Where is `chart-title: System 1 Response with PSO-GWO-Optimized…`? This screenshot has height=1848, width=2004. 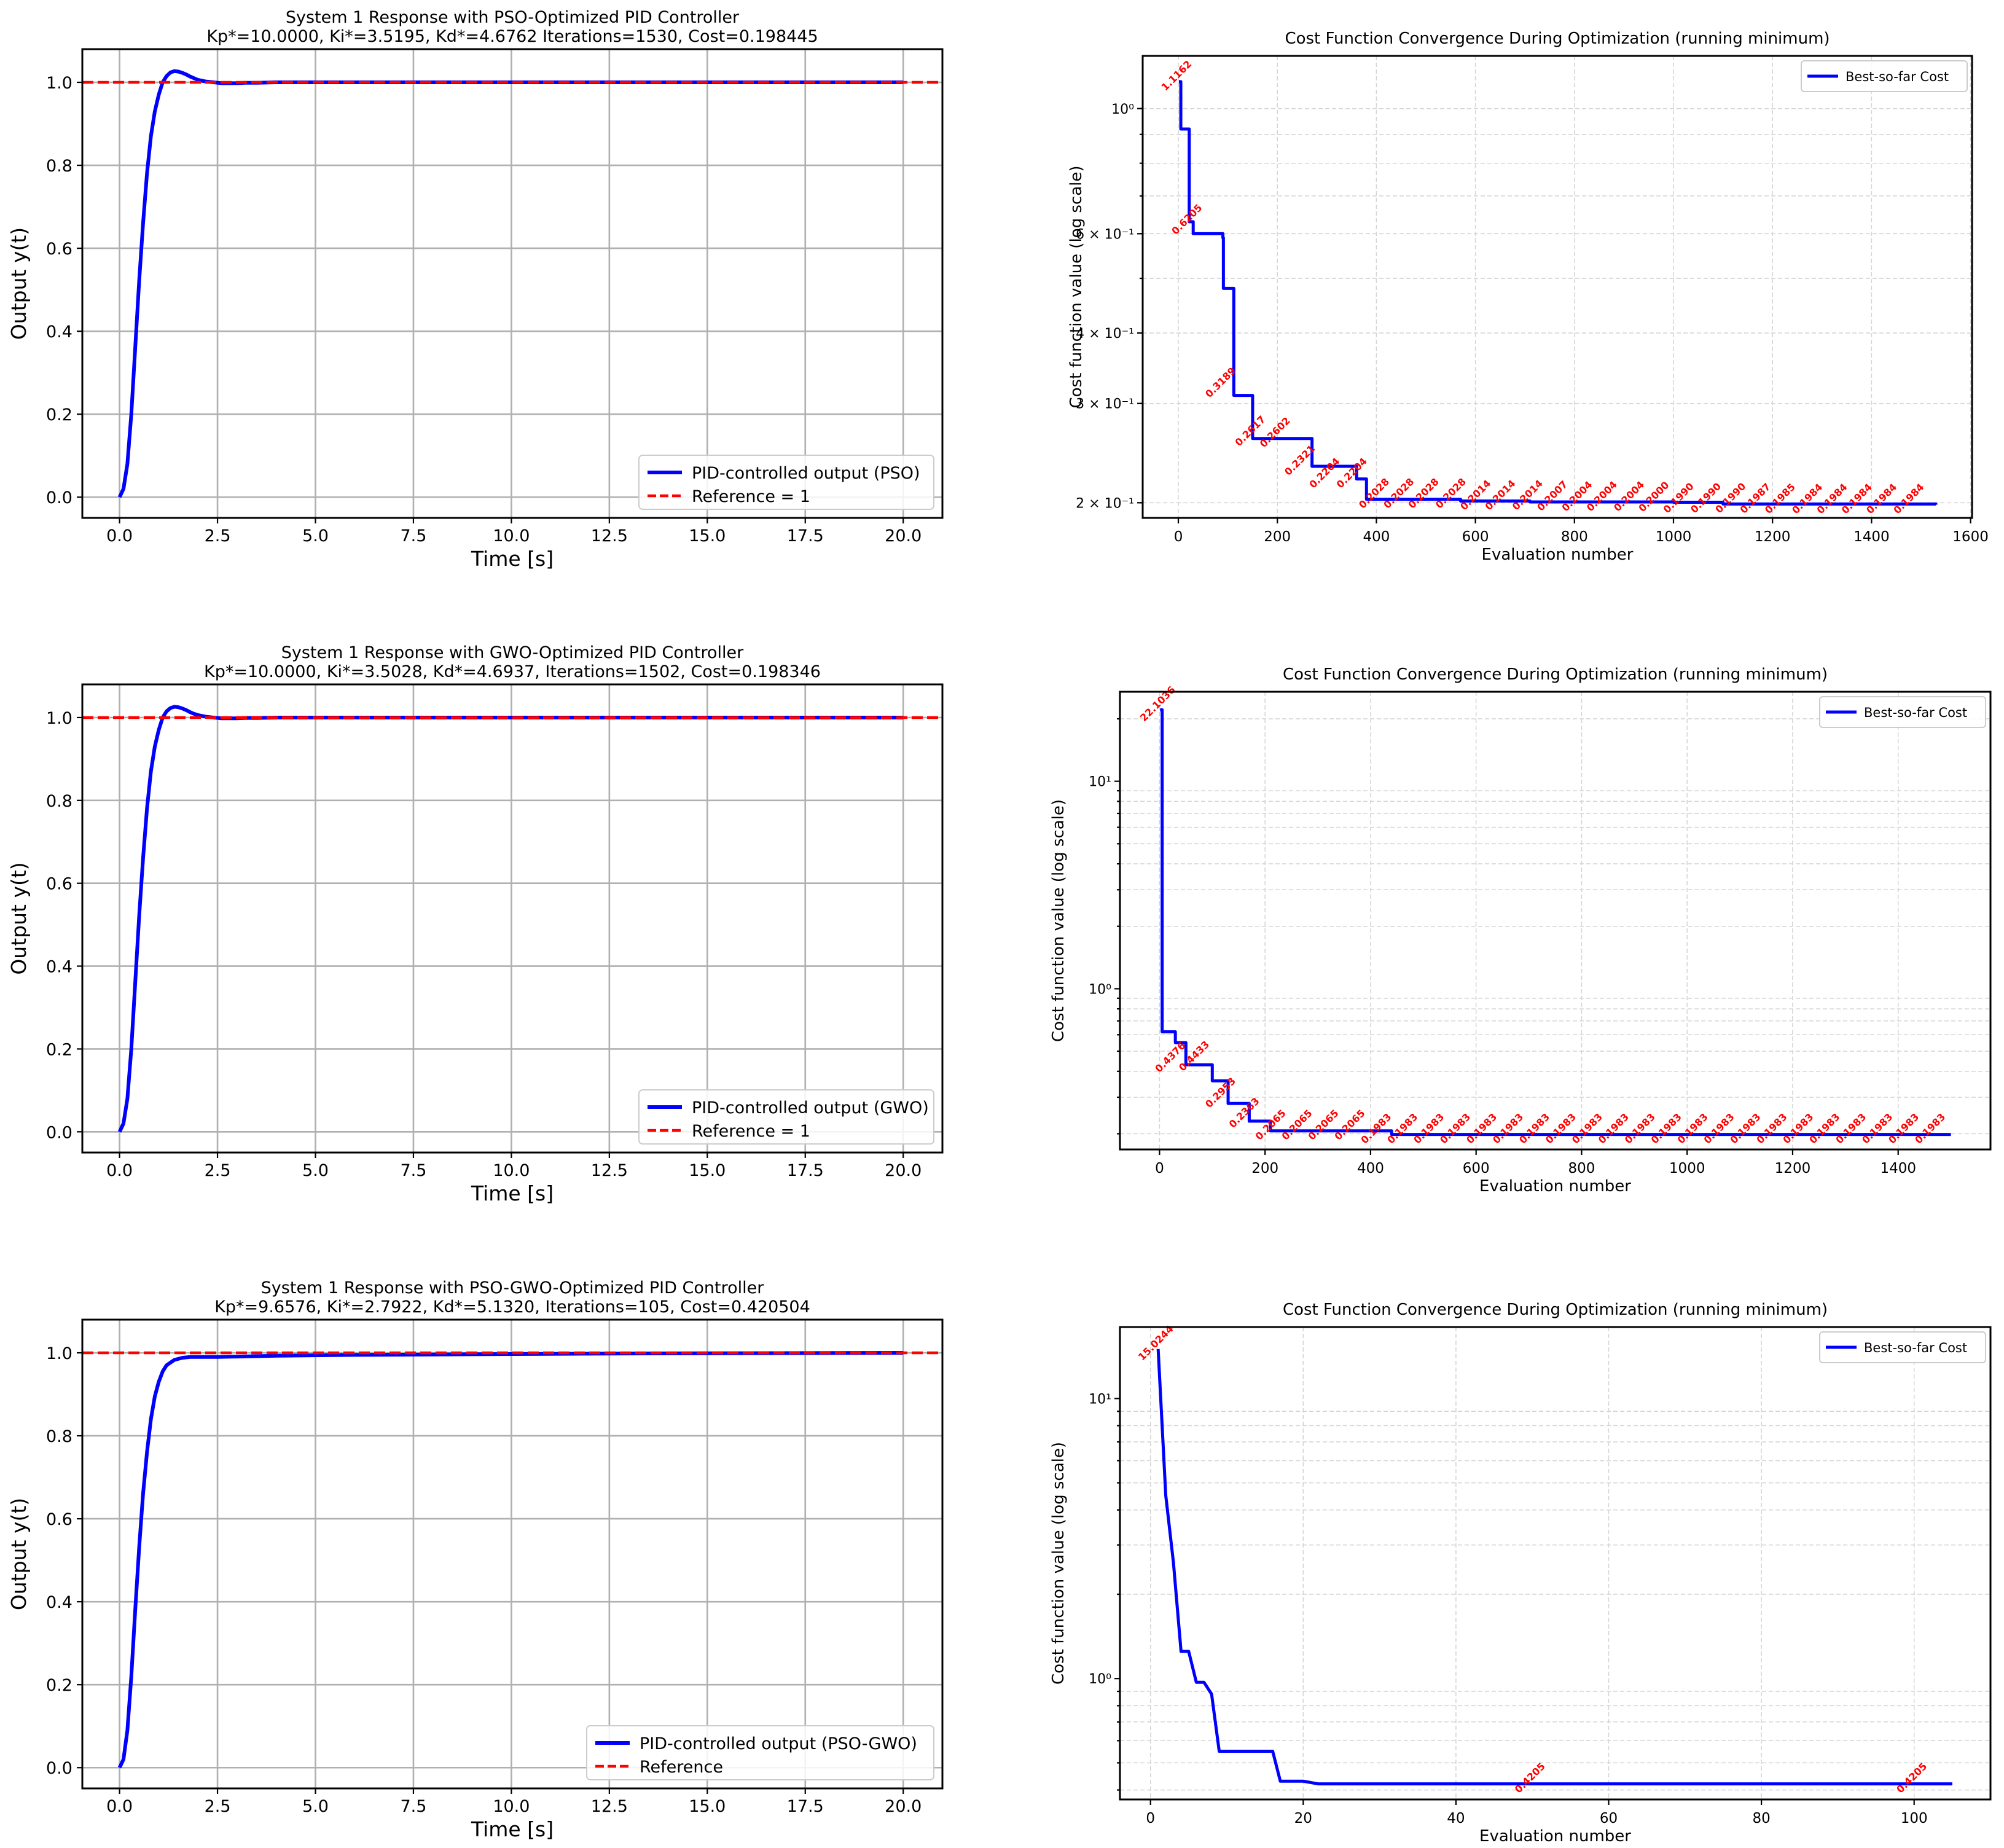 chart-title: System 1 Response with PSO-GWO-Optimized… is located at coordinates (513, 1288).